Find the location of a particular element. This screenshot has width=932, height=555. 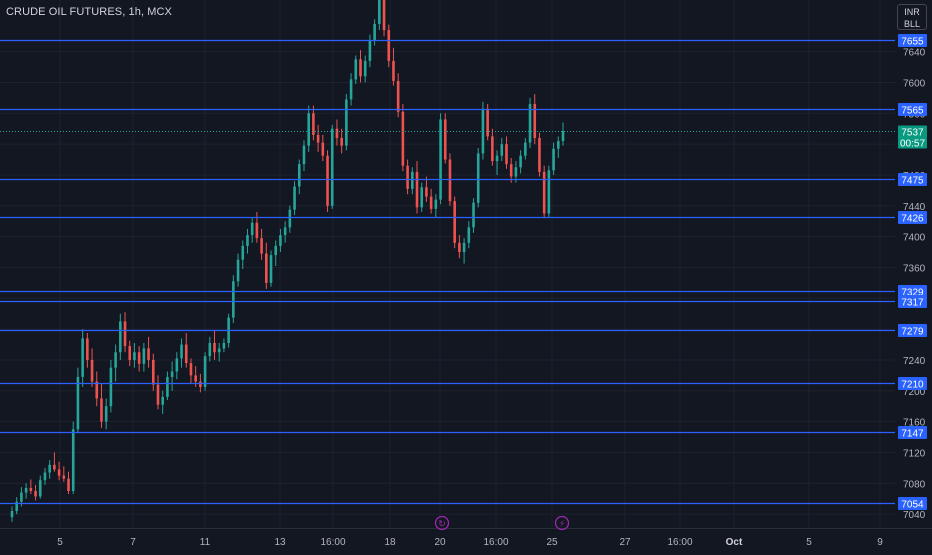

y-tick-label: 7240 is located at coordinates (914, 361).